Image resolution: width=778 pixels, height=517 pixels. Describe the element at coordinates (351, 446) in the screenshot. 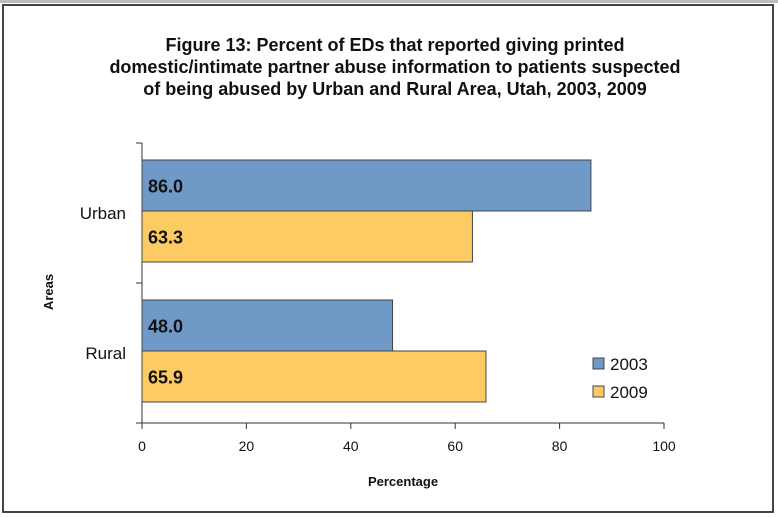

I see `x-tick-label: 40` at that location.